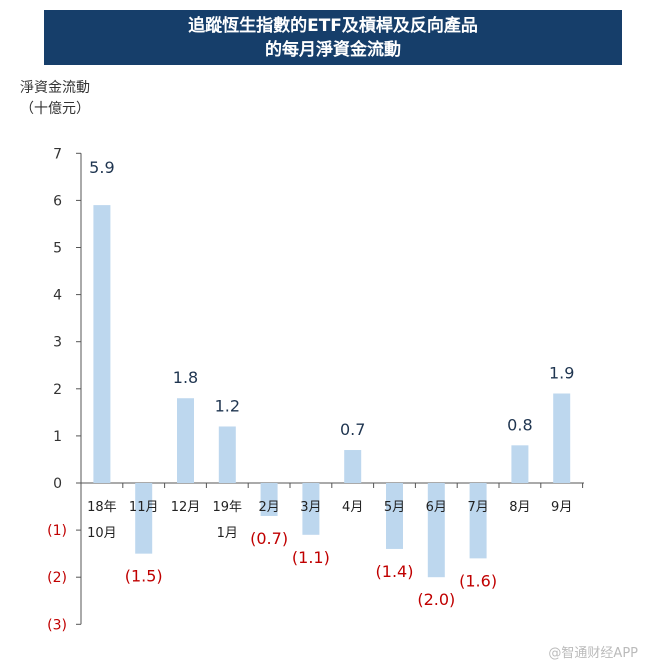 The width and height of the screenshot is (650, 669). What do you see at coordinates (352, 507) in the screenshot?
I see `x-tick-label: 4月` at bounding box center [352, 507].